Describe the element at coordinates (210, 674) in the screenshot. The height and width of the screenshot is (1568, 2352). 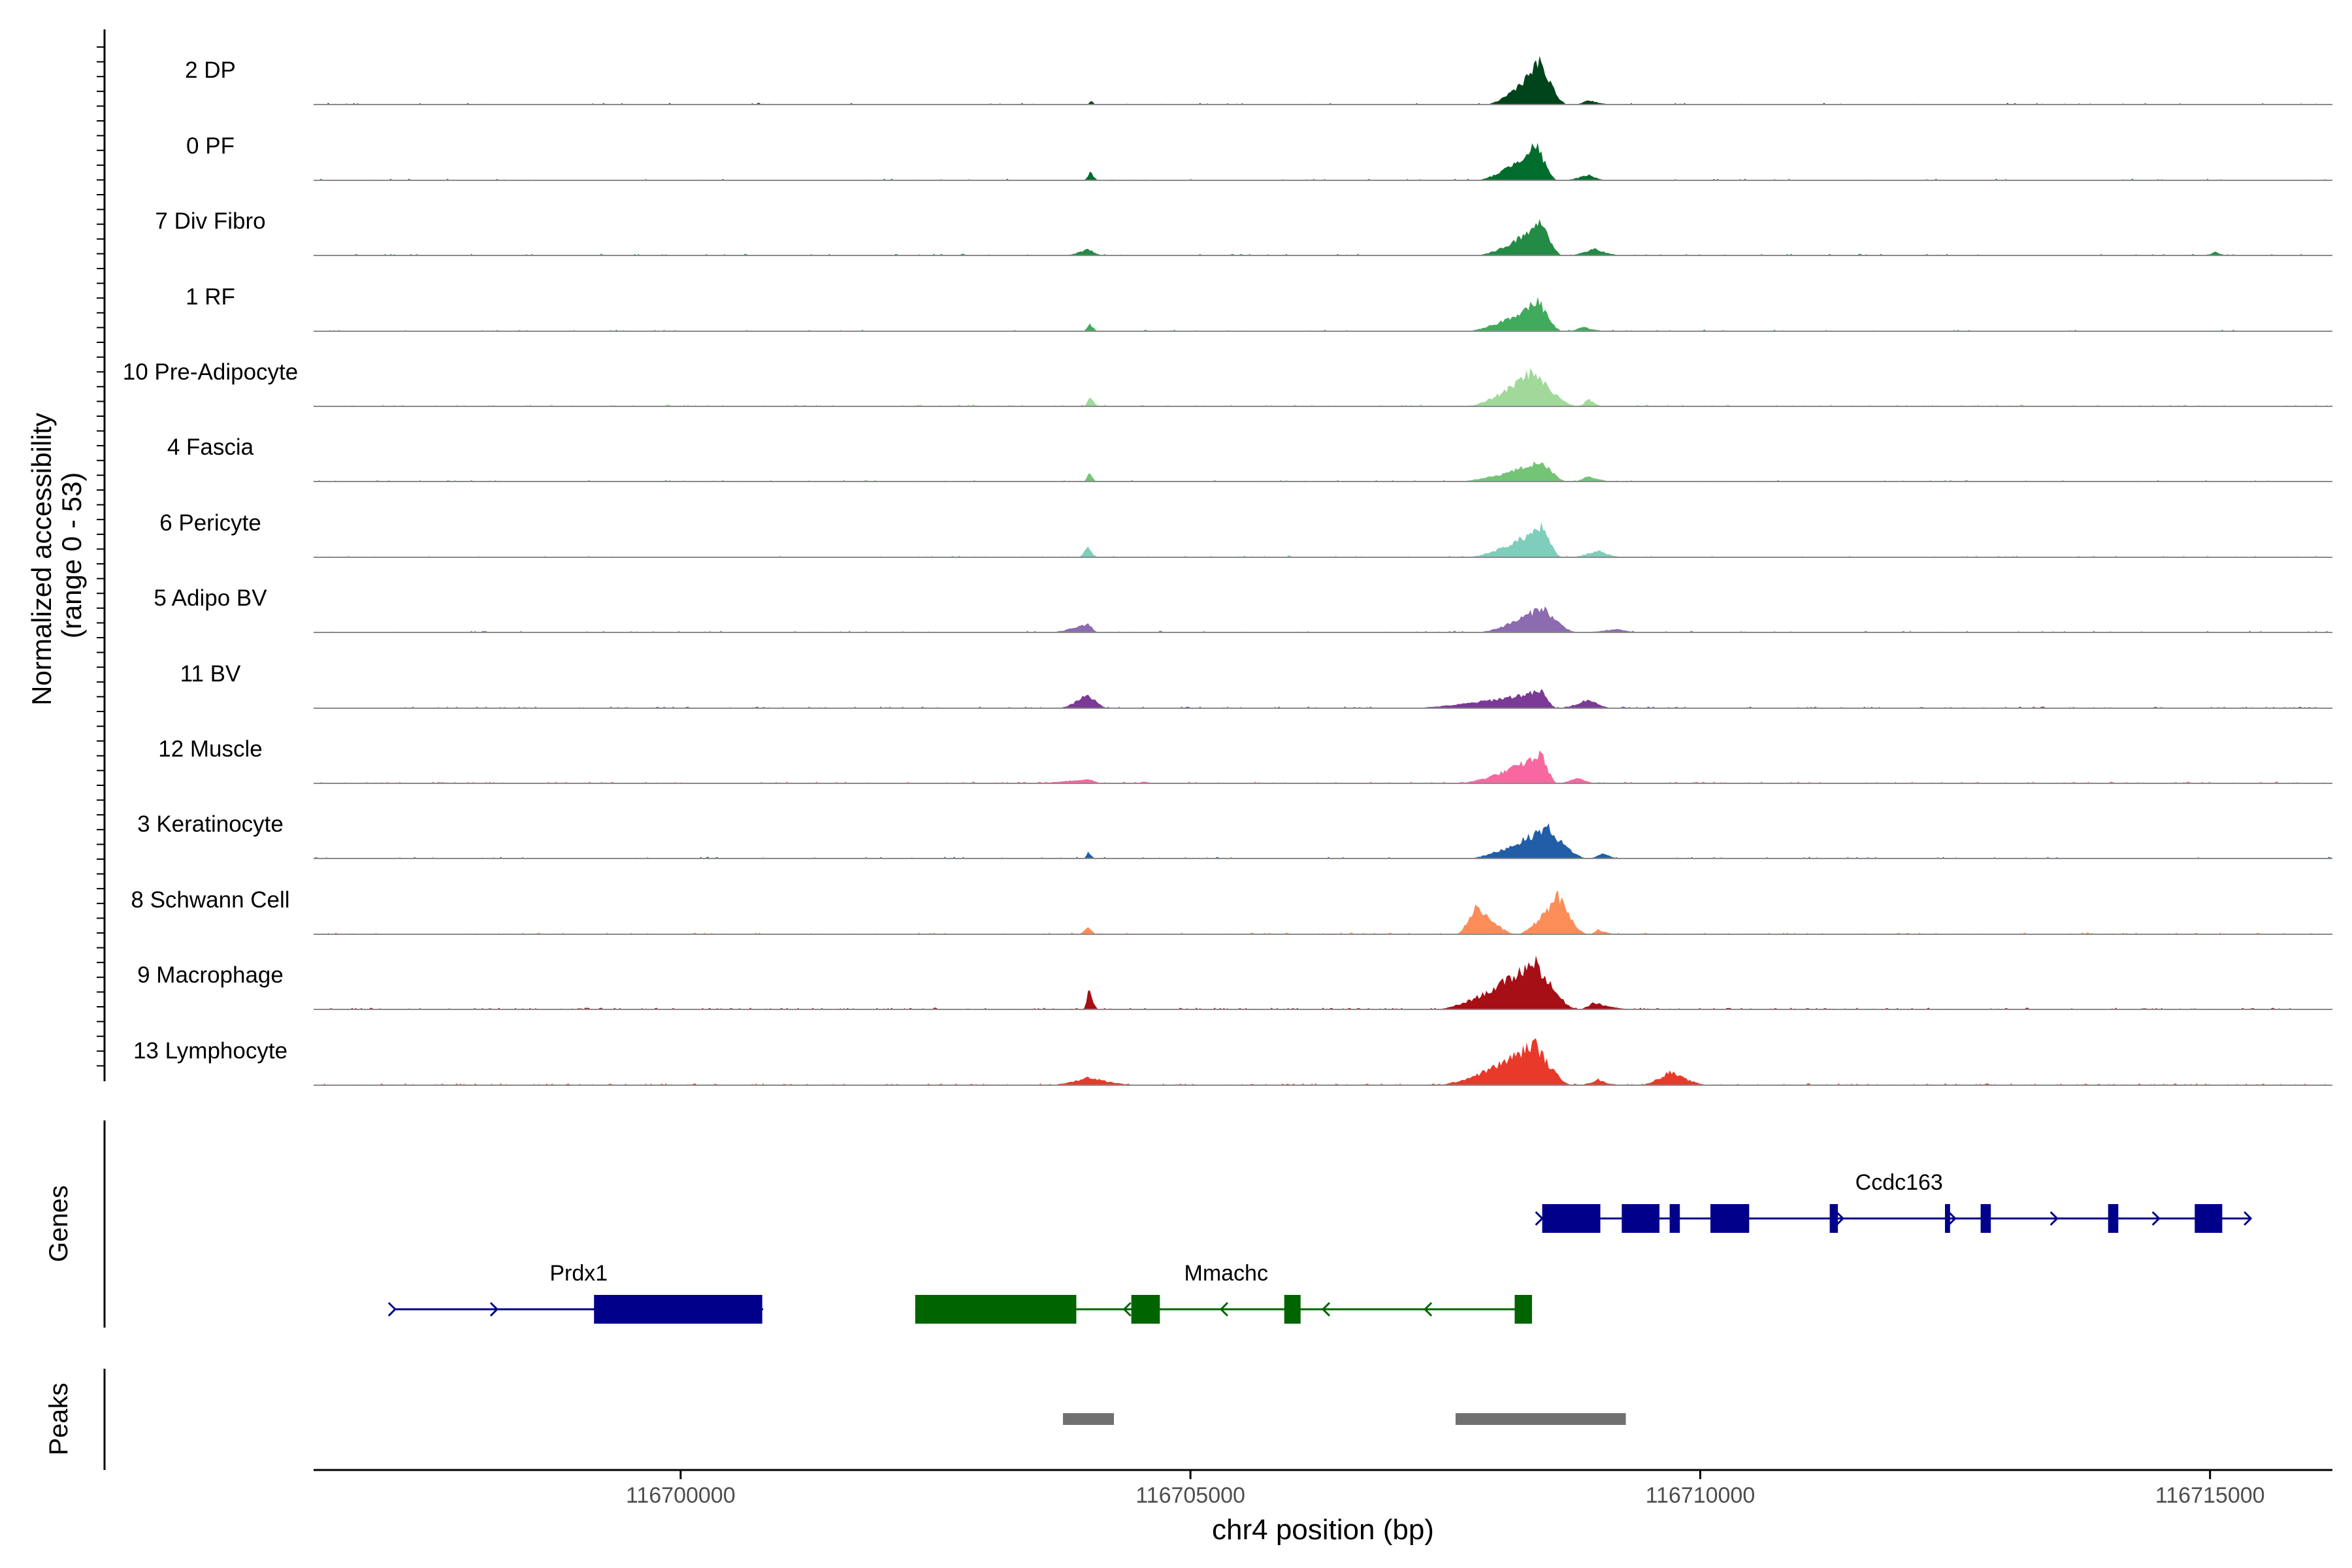
I see `track-label: 11 BV` at that location.